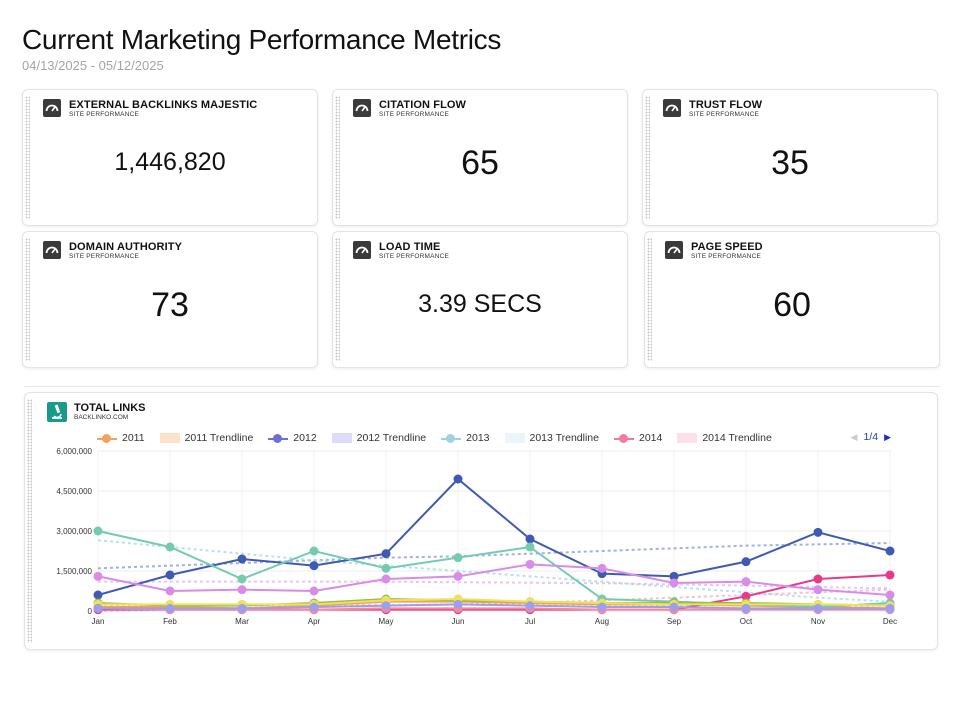  Describe the element at coordinates (480, 163) in the screenshot. I see `card-value: 65` at that location.